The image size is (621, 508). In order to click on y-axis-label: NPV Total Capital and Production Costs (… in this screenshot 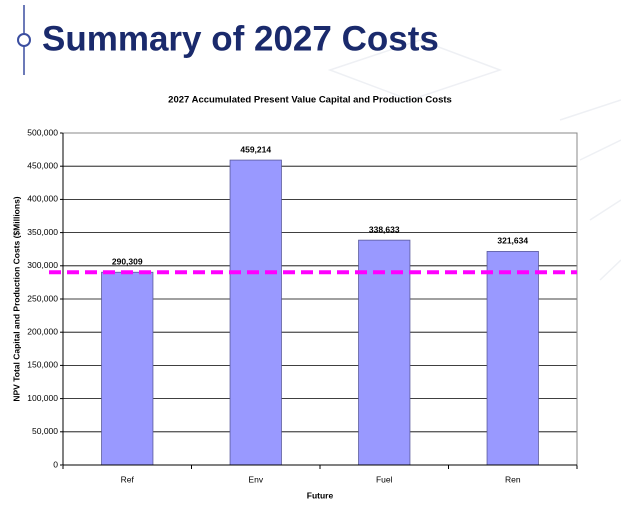, I will do `click(16, 298)`.